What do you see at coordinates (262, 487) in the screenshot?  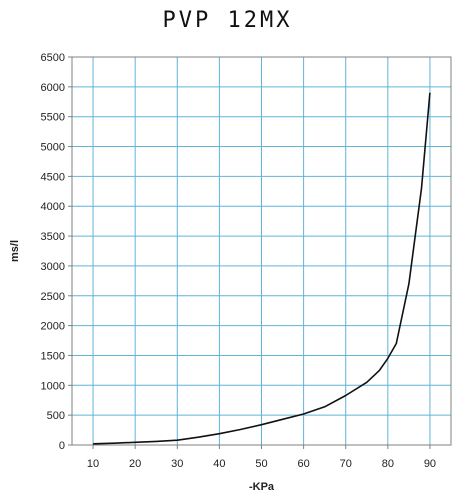 I see `x-axis-label: -KPa` at bounding box center [262, 487].